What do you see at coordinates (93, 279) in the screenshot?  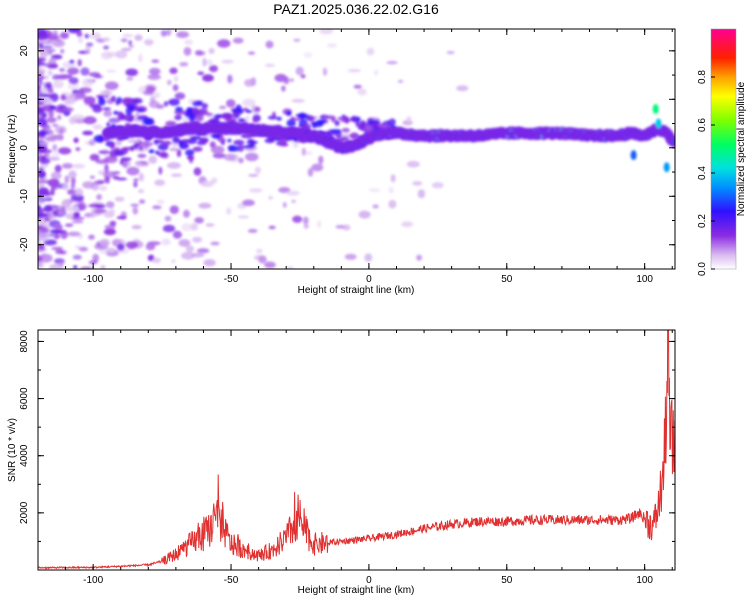 I see `spec-xtick-label-0: -100` at bounding box center [93, 279].